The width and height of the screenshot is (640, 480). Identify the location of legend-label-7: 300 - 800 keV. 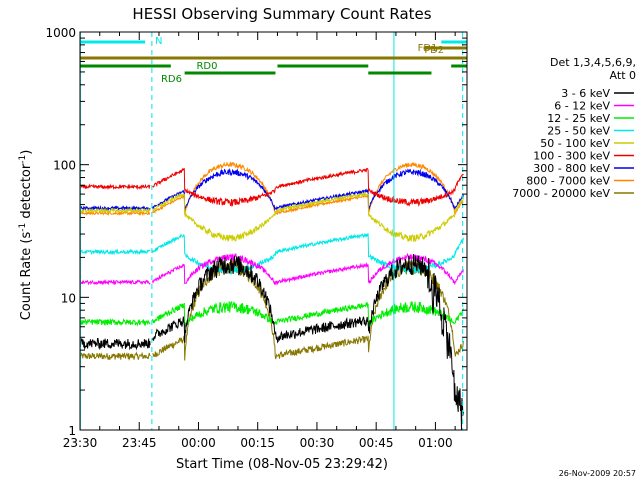
(571, 168).